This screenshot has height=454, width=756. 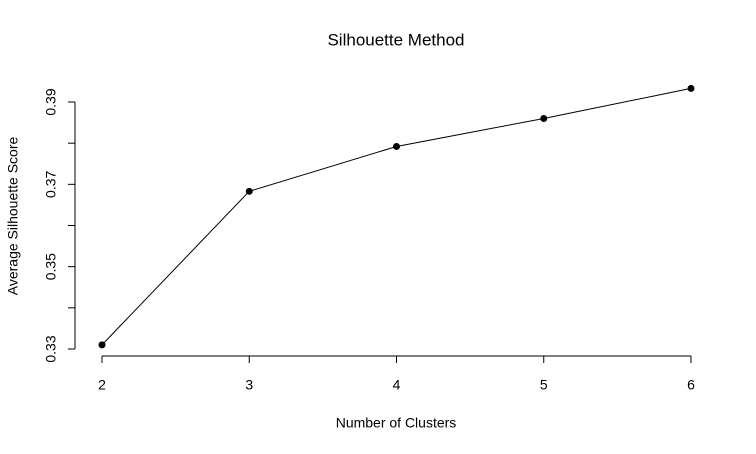 I want to click on x-axis-title: Number of Clusters, so click(x=396, y=423).